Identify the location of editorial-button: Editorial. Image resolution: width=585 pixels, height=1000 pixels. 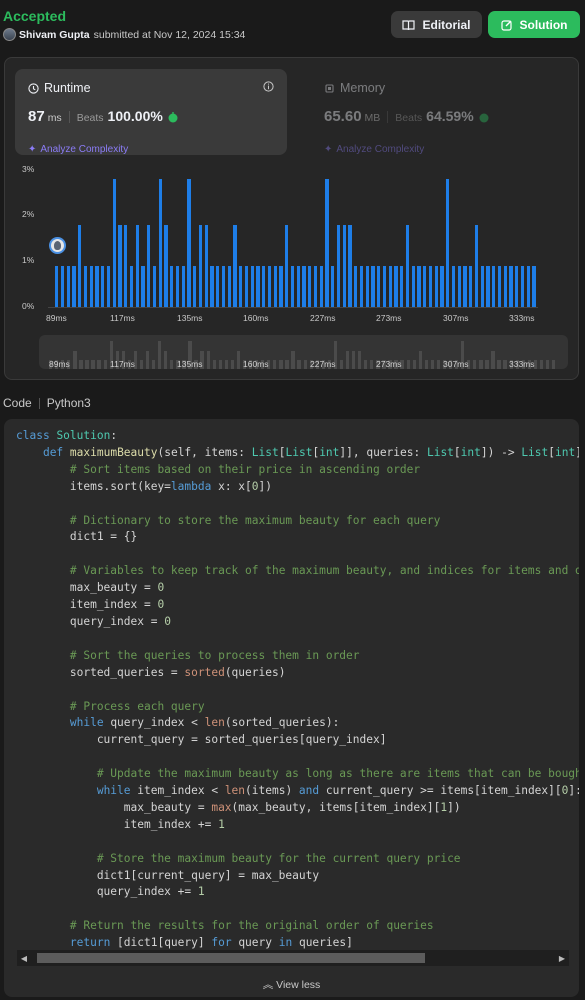
(436, 24).